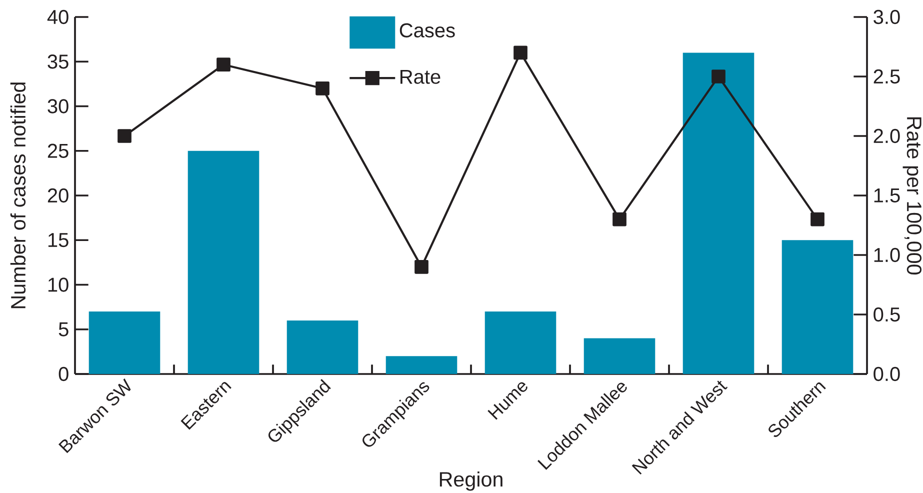 Image resolution: width=923 pixels, height=493 pixels. What do you see at coordinates (63, 329) in the screenshot?
I see `y-tick-label: 5` at bounding box center [63, 329].